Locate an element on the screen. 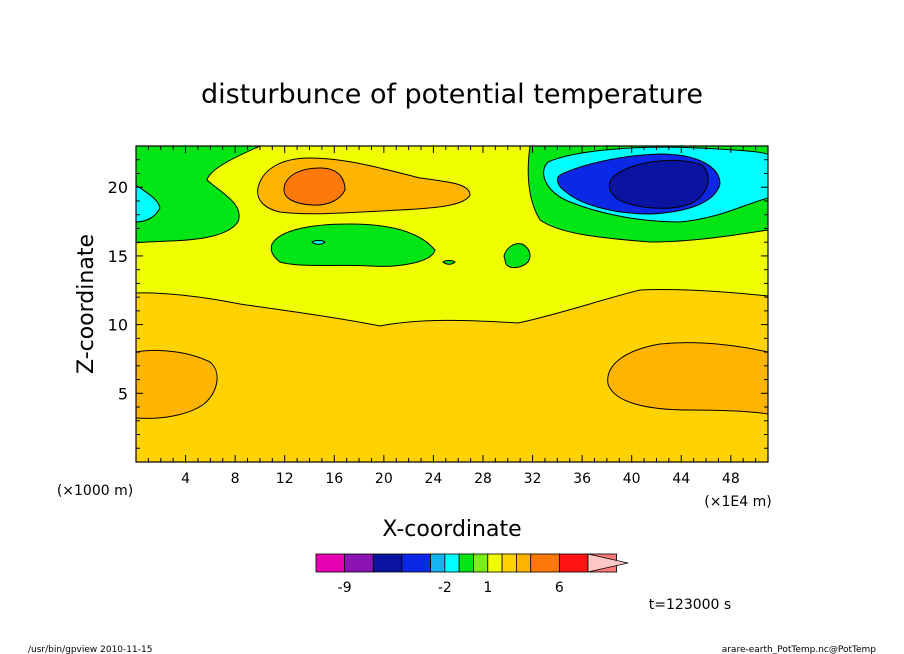 This screenshot has width=904, height=654. y-tick-label: 5 is located at coordinates (123, 393).